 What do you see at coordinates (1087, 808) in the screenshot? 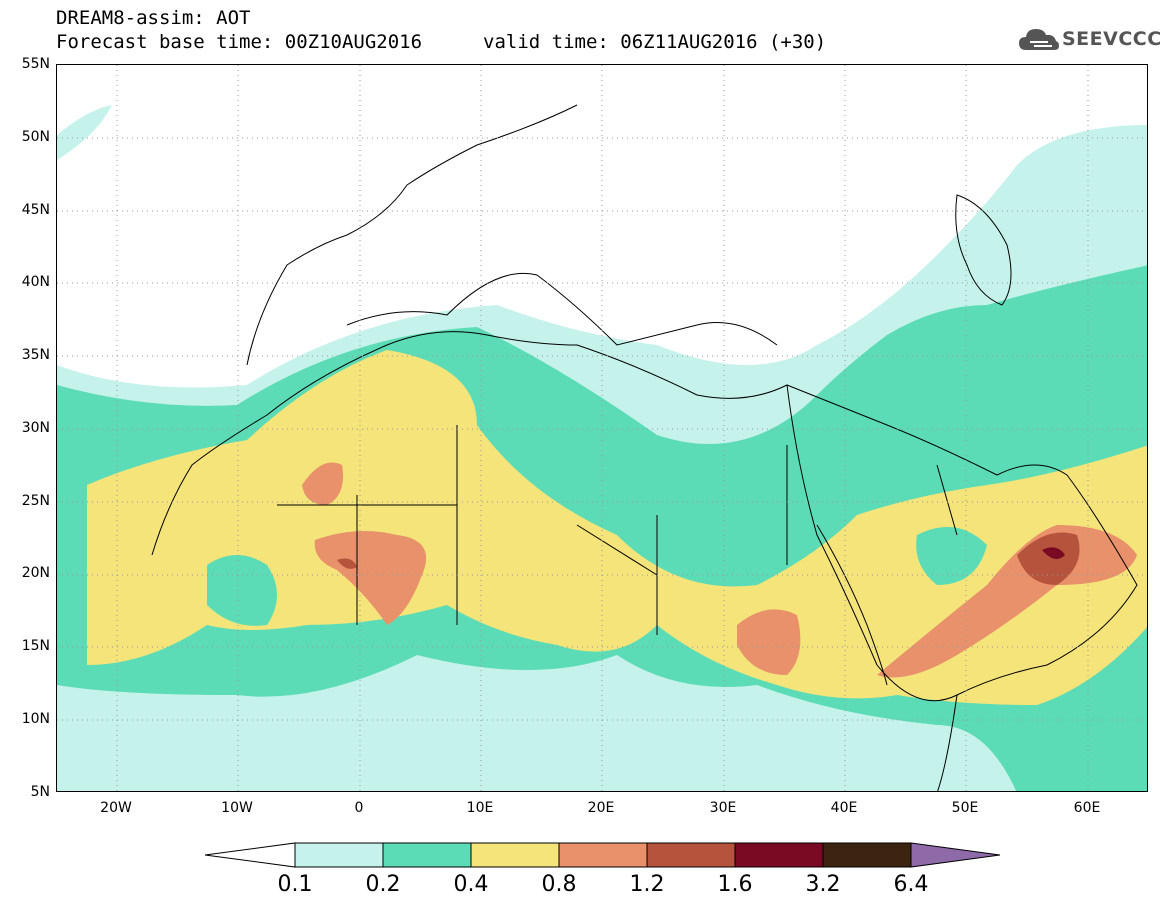
I see `lon-label: 60E` at bounding box center [1087, 808].